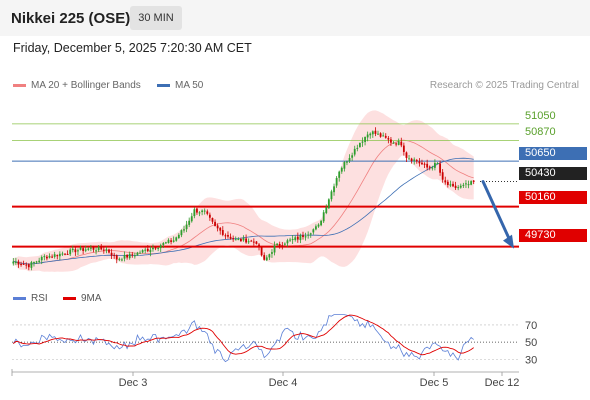 The image size is (590, 400). I want to click on rsi-tick-label: 30, so click(531, 360).